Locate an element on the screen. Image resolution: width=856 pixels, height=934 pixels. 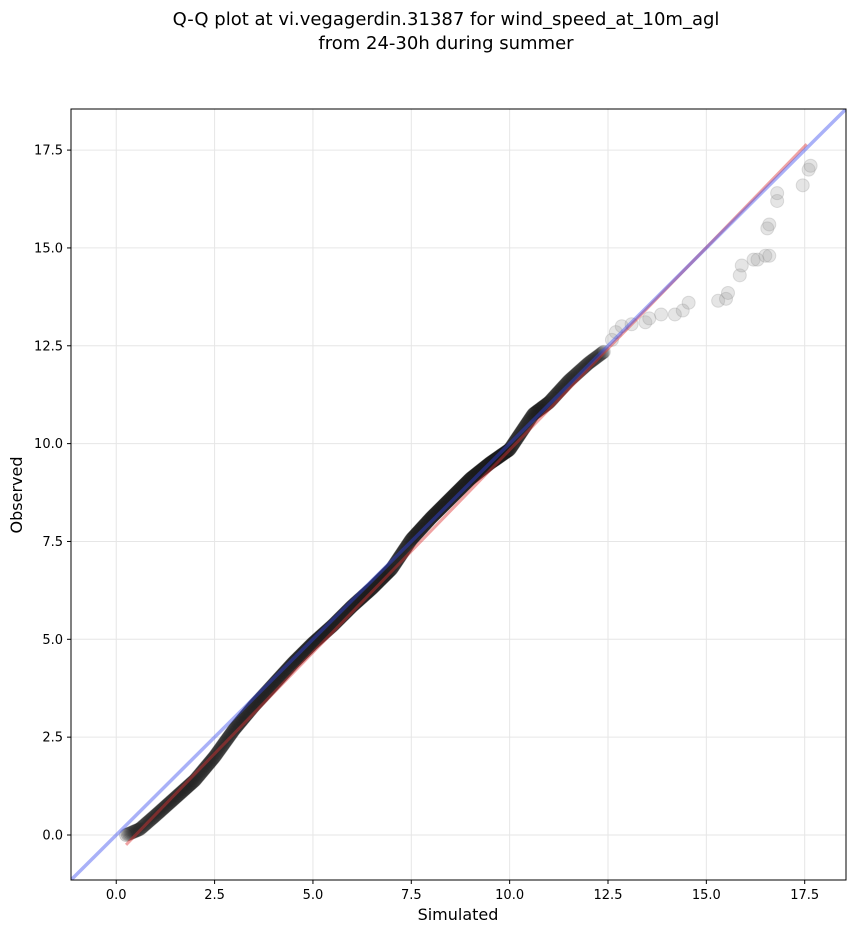
x-tick-label: 15.0 is located at coordinates (706, 895).